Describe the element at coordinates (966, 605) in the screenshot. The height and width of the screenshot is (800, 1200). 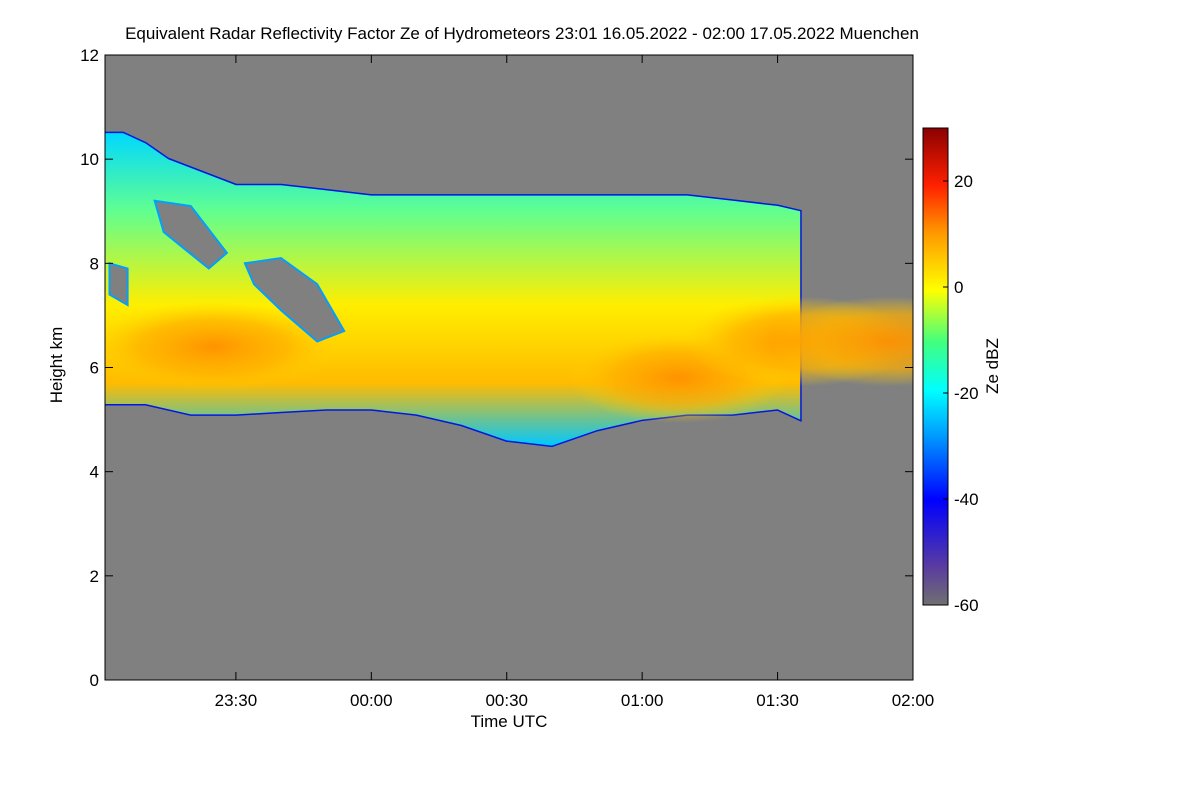
I see `colorbar-tick-label: -60` at that location.